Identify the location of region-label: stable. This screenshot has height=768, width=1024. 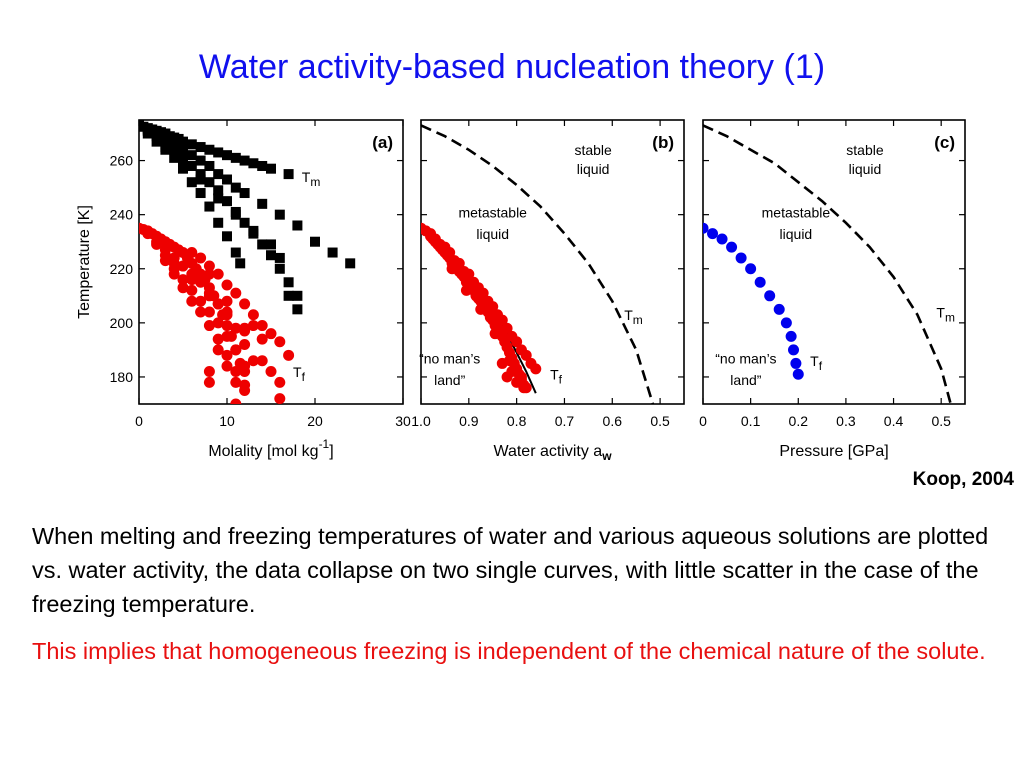
(865, 150).